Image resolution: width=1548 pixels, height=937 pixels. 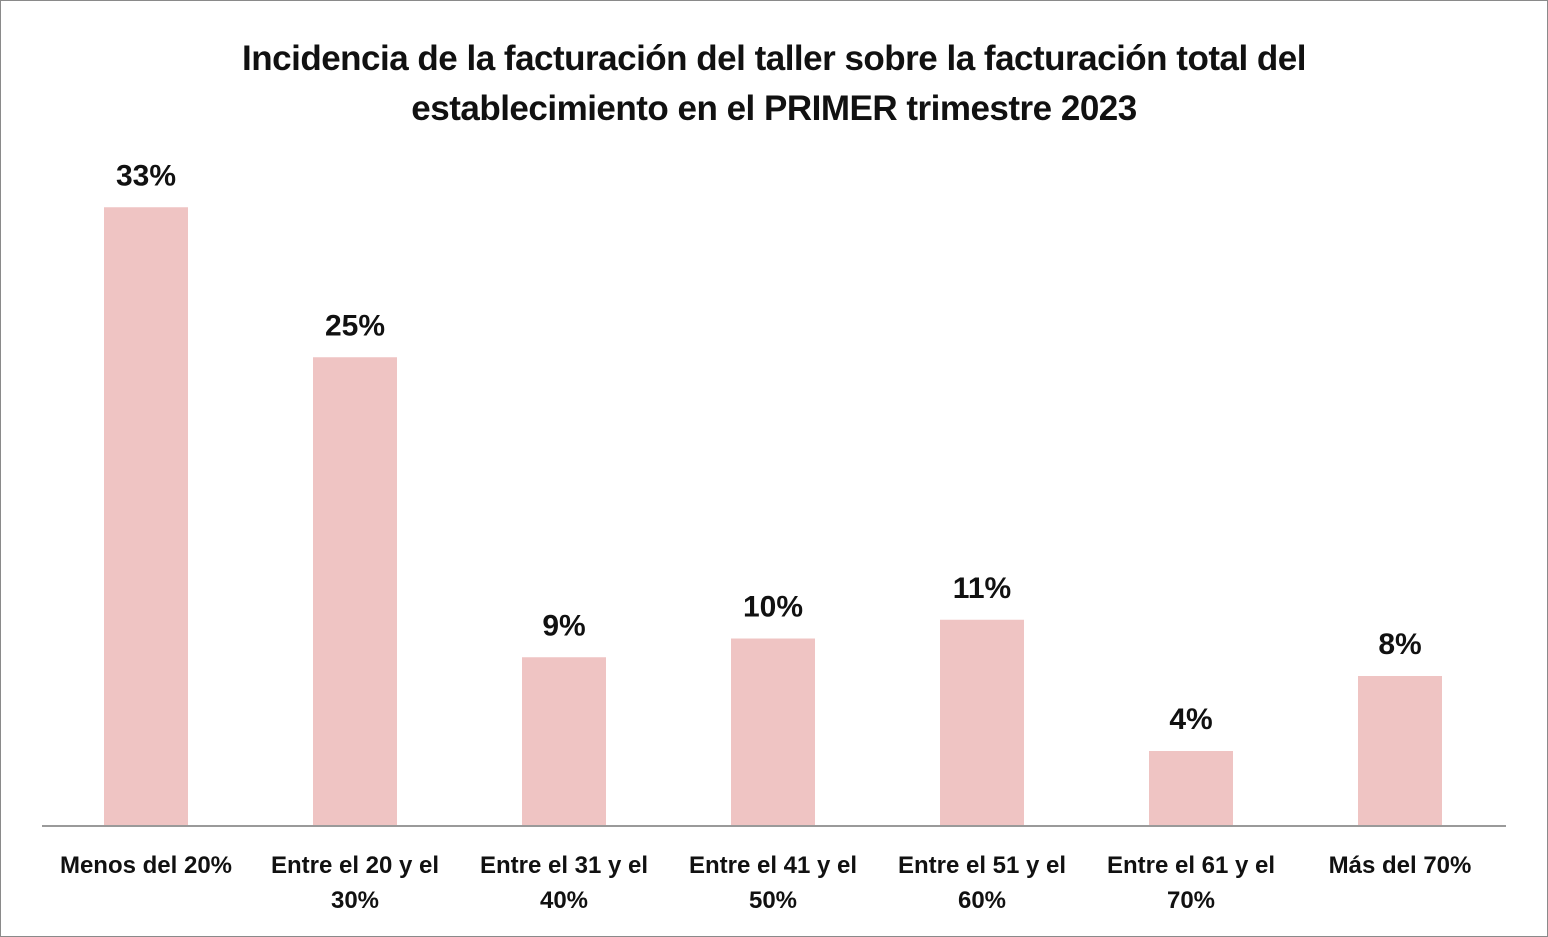 I want to click on value-label-7: 8%, so click(x=1399, y=644).